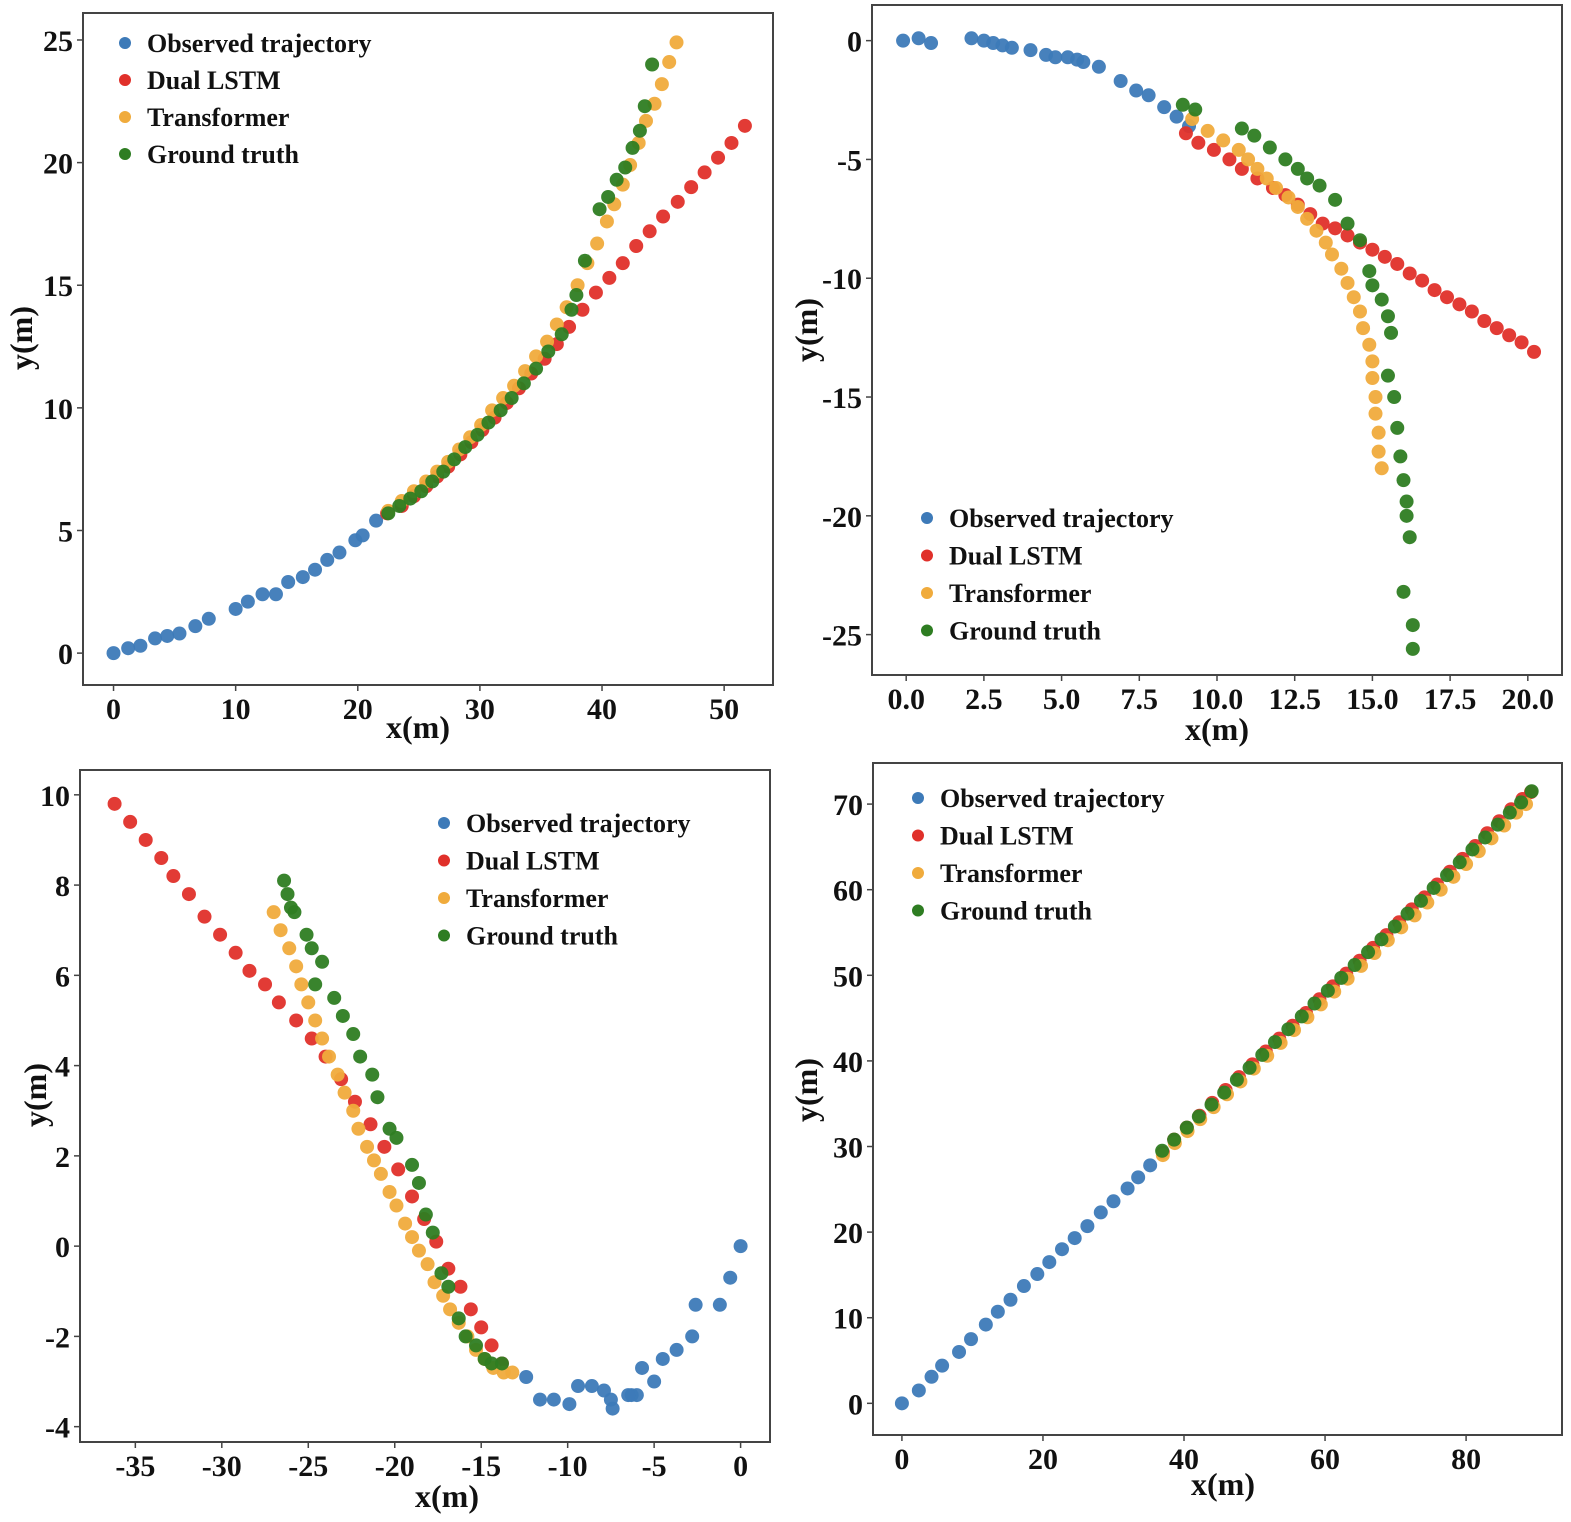  Describe the element at coordinates (125, 117) in the screenshot. I see `legend-marker-transformer` at that location.